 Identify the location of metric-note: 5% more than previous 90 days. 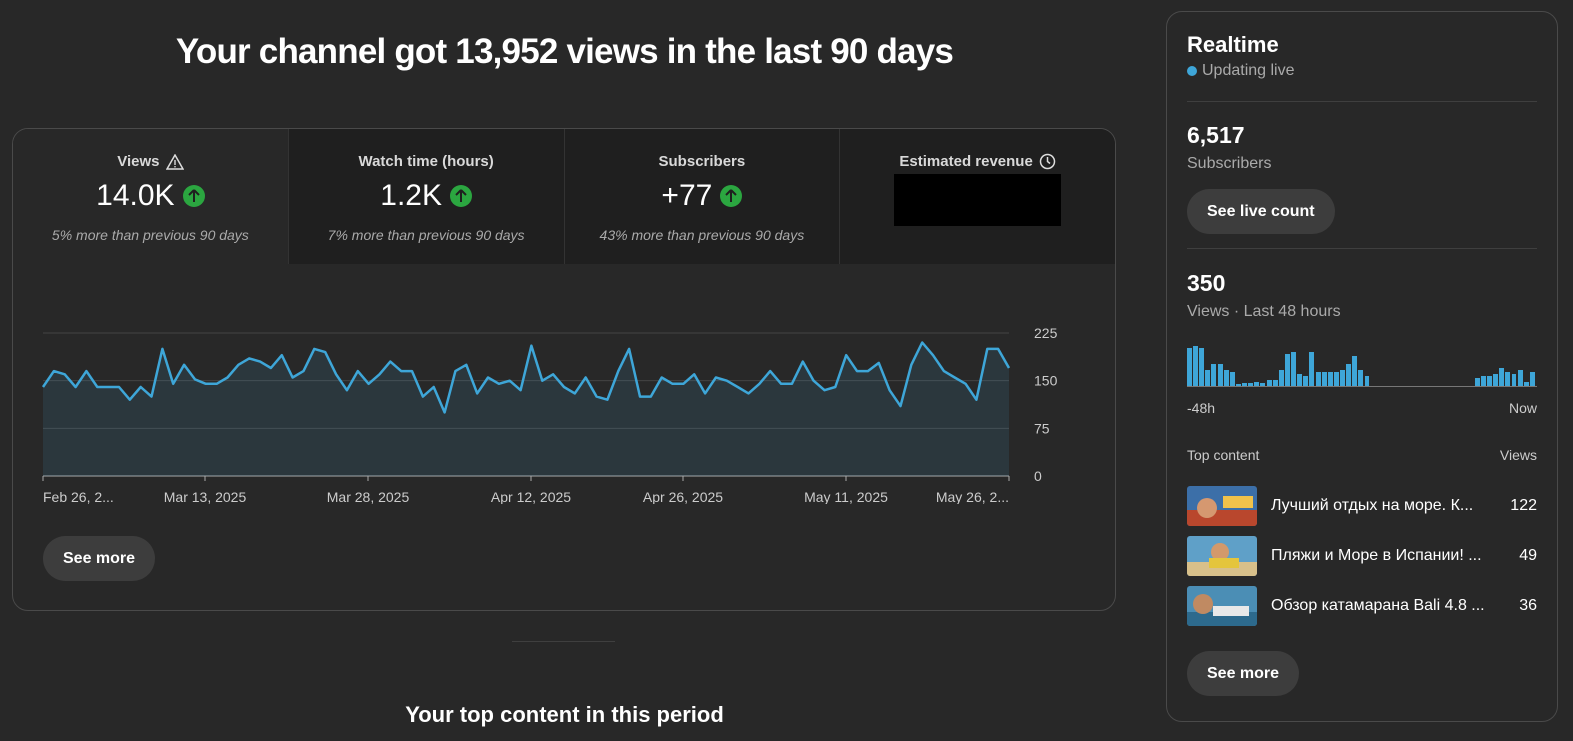
(150, 235).